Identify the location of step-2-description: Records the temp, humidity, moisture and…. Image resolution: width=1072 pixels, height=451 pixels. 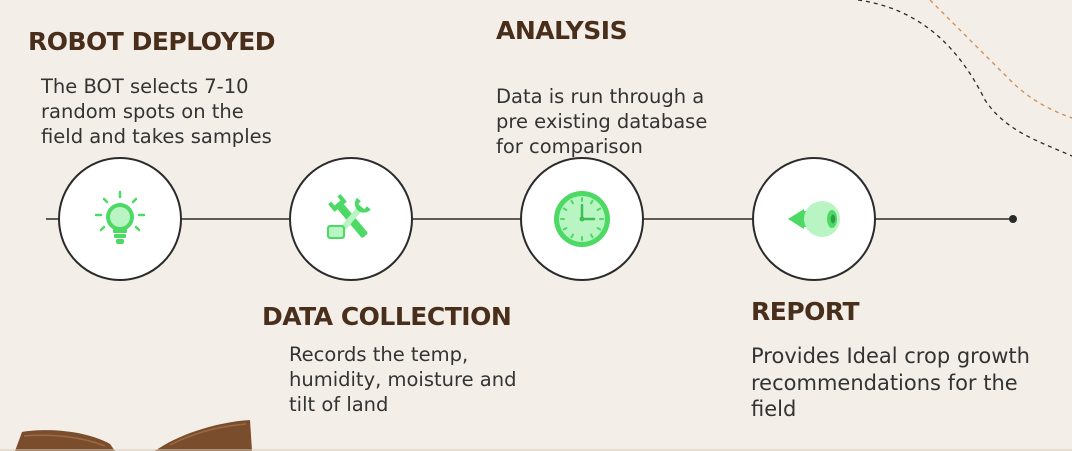
(403, 379).